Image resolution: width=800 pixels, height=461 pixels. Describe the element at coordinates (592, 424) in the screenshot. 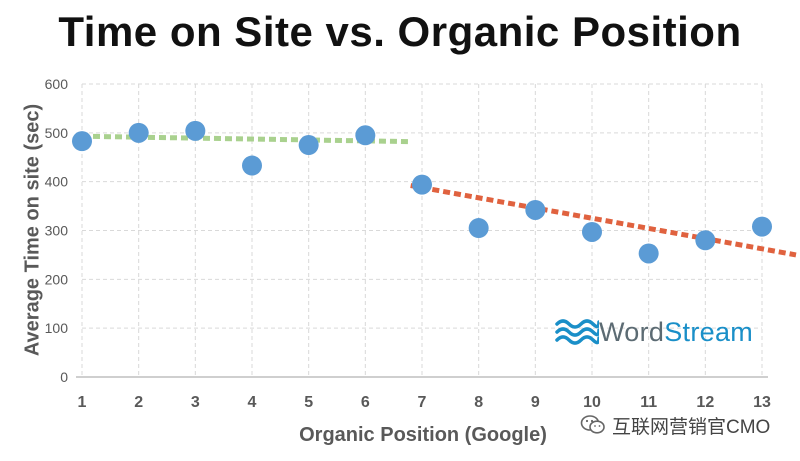

I see `wechat-icon` at that location.